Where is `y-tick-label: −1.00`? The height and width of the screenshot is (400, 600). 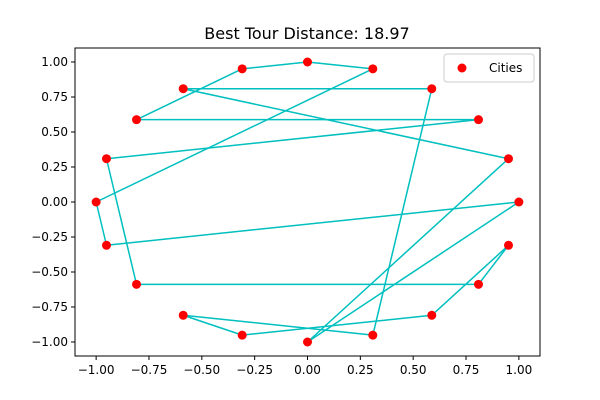
y-tick-label: −1.00 is located at coordinates (49, 342).